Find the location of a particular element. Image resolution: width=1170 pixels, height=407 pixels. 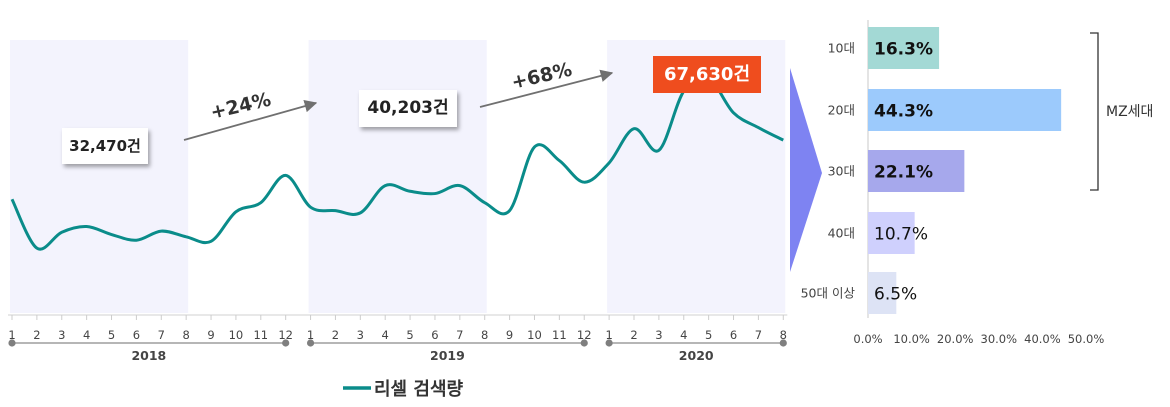

bar-data-label: 10.7% is located at coordinates (901, 235).